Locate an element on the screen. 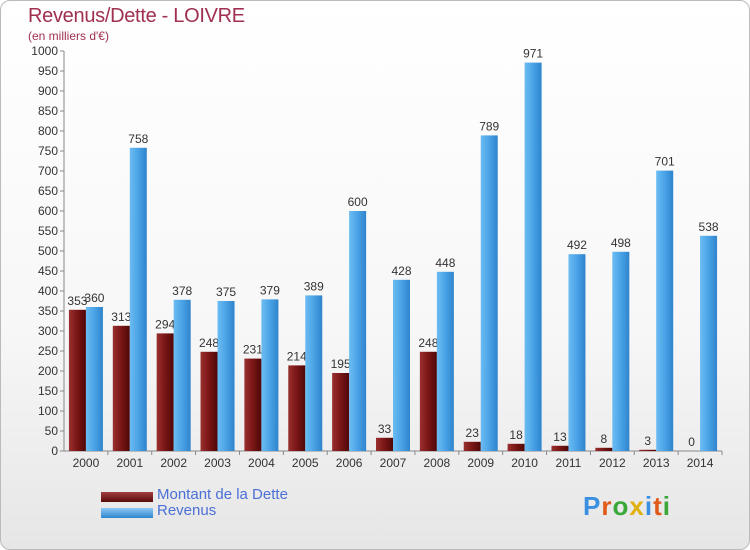 This screenshot has height=550, width=750. y-tick-label: 800 is located at coordinates (48, 131).